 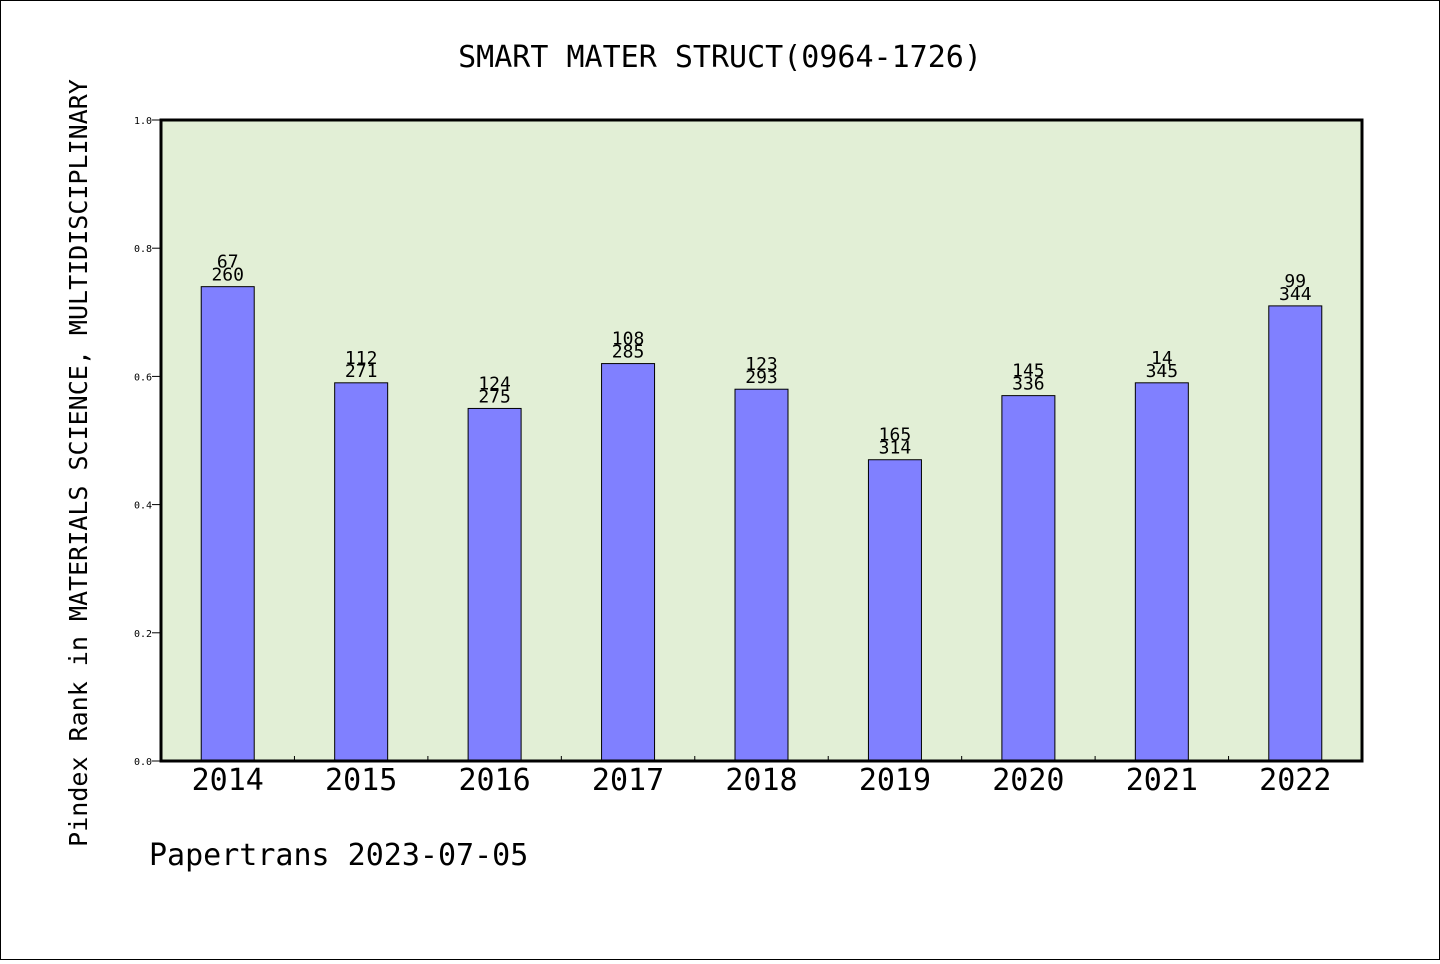 I want to click on bar-total-label: 285, so click(x=628, y=352).